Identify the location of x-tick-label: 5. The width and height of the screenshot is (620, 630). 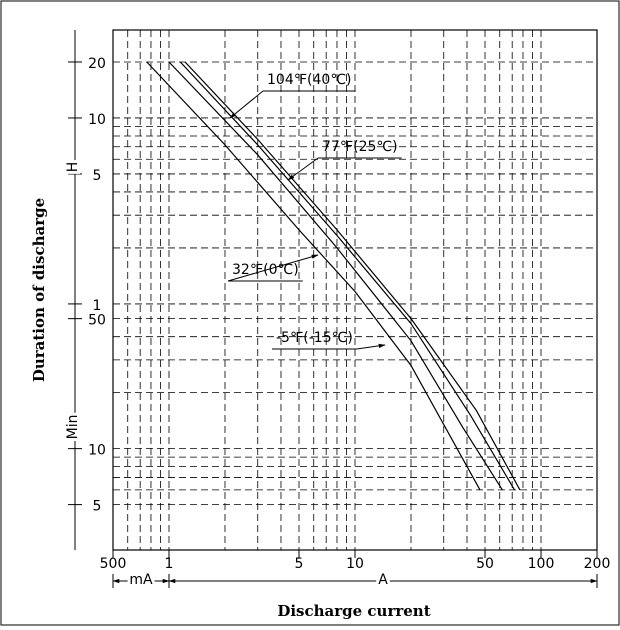
(299, 564).